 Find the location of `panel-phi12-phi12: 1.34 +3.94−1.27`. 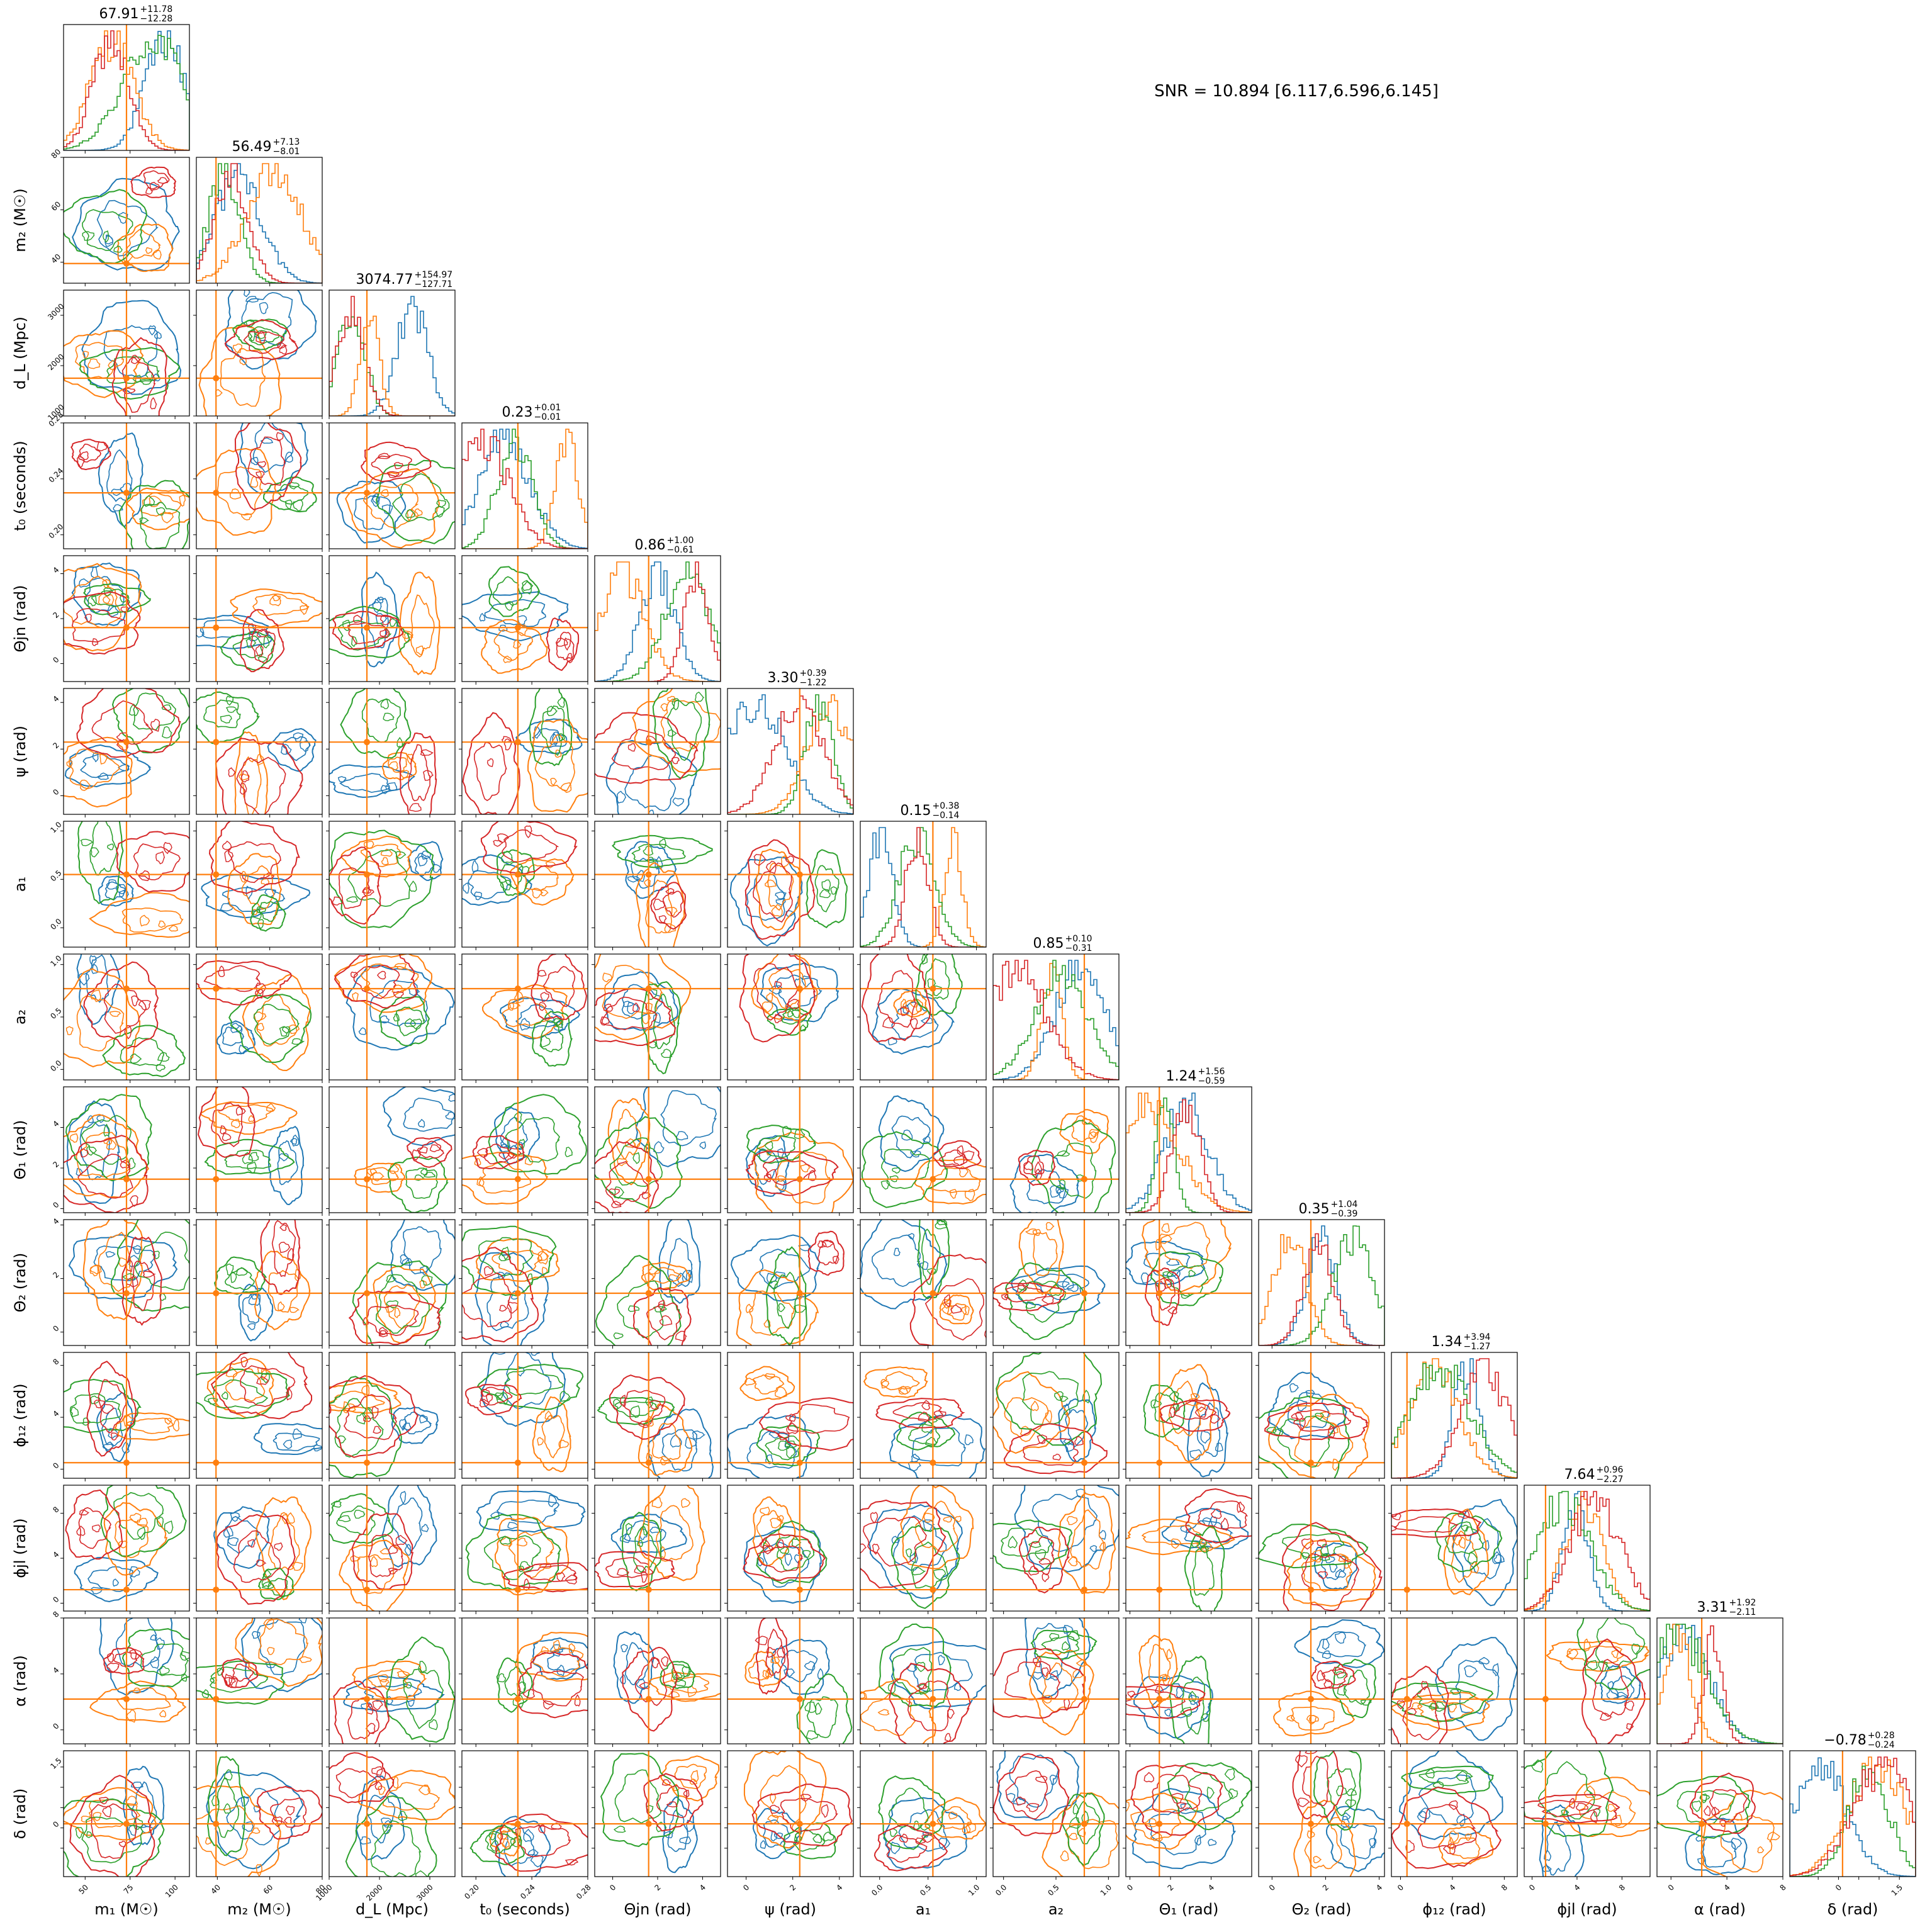

panel-phi12-phi12: 1.34 +3.94−1.27 is located at coordinates (1454, 1406).